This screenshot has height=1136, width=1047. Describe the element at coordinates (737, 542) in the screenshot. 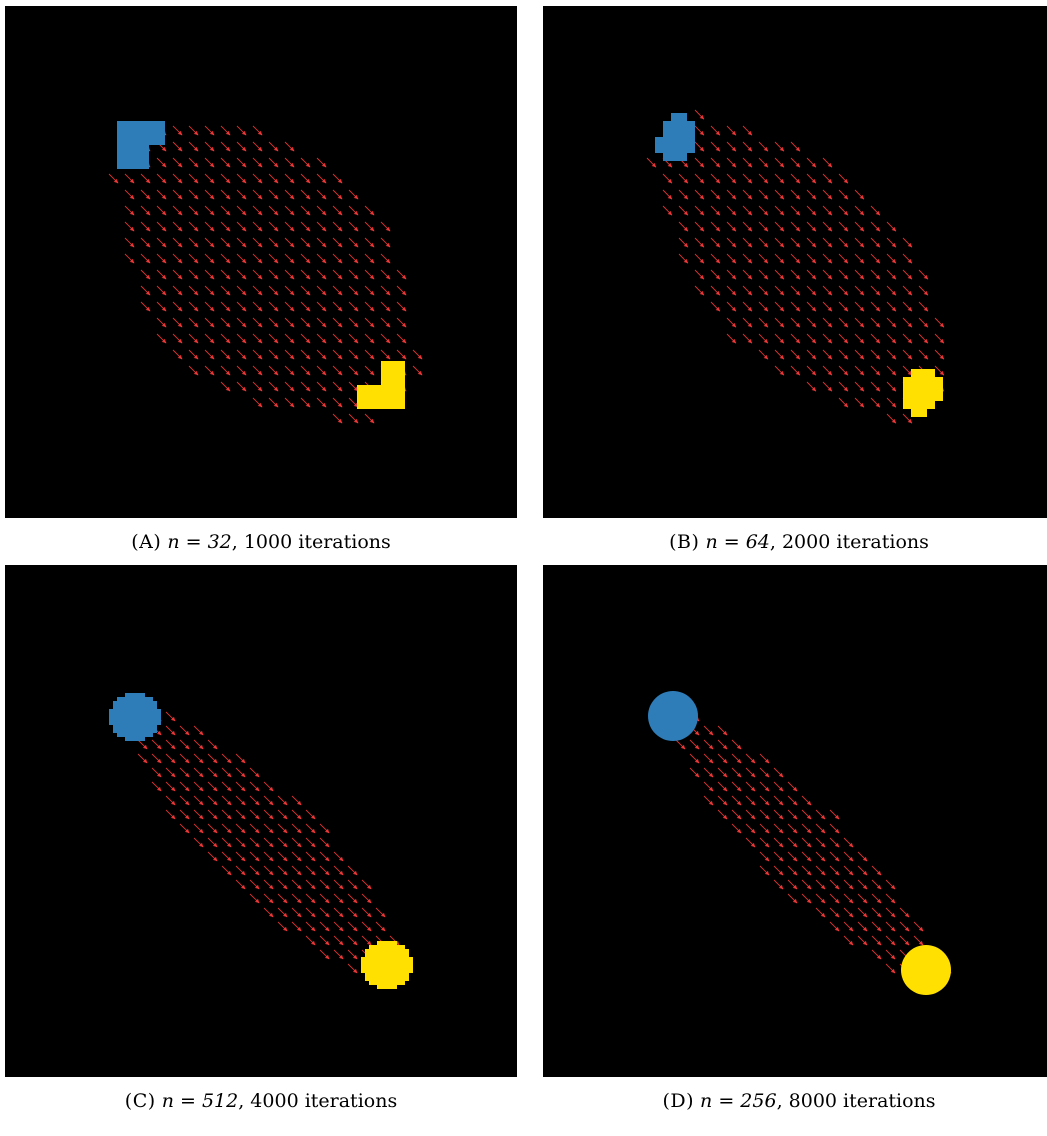

I see `caption-n: n = 64` at that location.